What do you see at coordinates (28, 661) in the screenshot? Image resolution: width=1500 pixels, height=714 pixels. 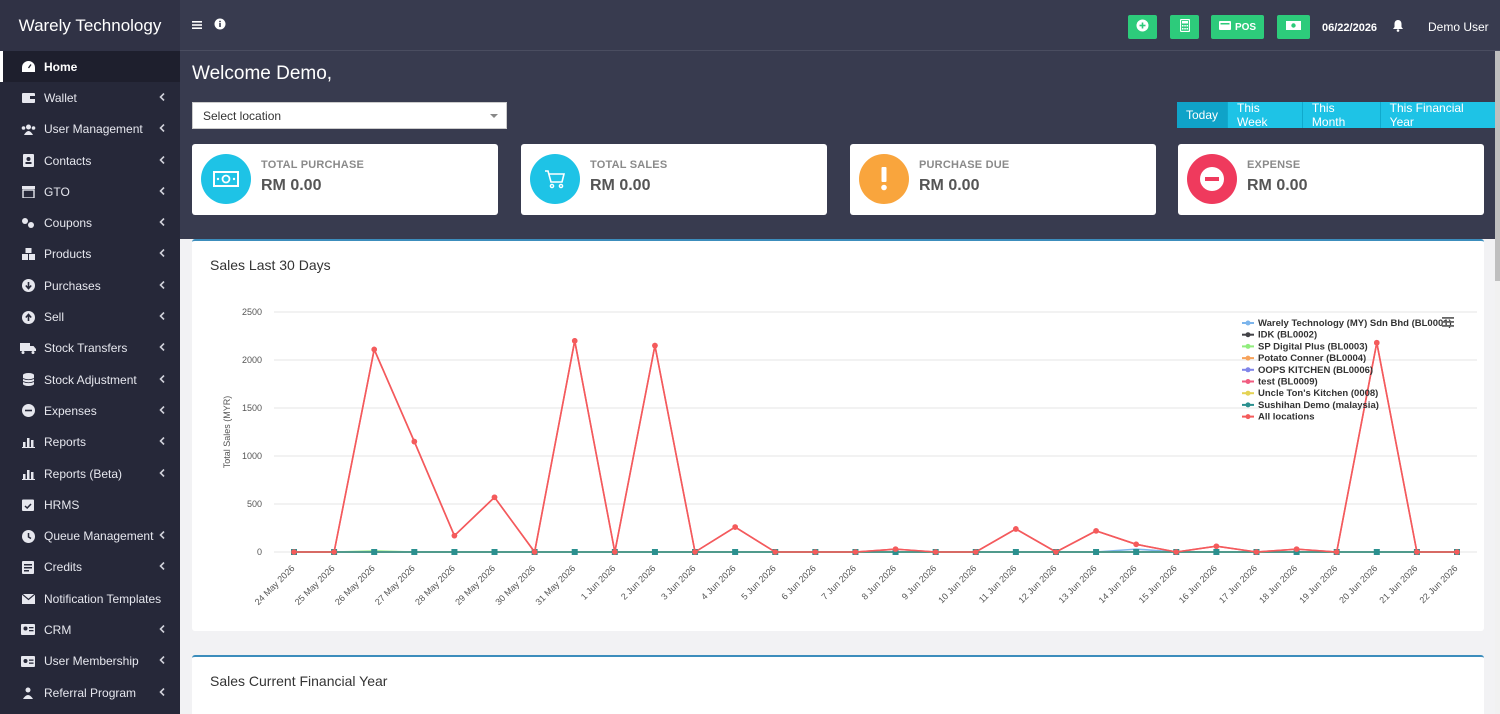 I see `id-card-icon` at bounding box center [28, 661].